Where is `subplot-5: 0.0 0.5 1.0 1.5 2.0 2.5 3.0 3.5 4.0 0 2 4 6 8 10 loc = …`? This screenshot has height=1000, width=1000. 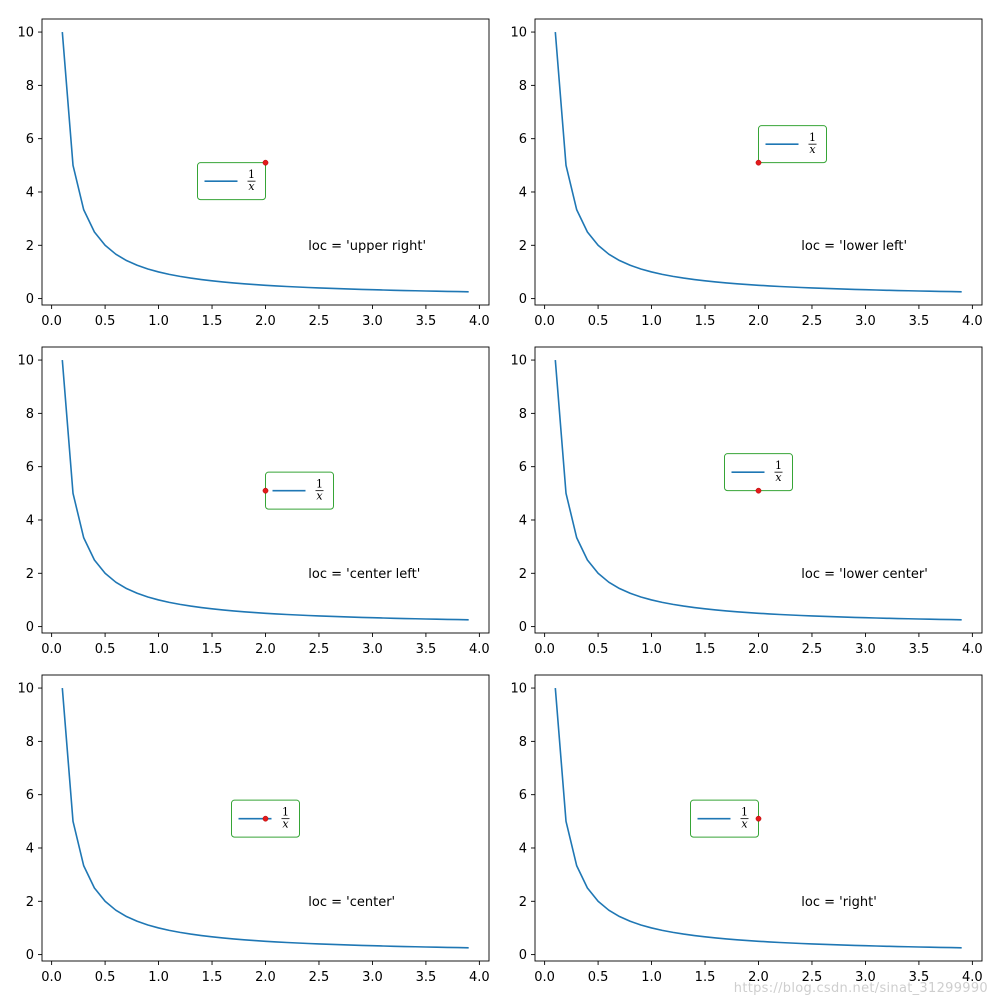
subplot-5: 0.0 0.5 1.0 1.5 2.0 2.5 3.0 3.5 4.0 0 2 4 6 8 10 loc = … is located at coordinates (253, 829).